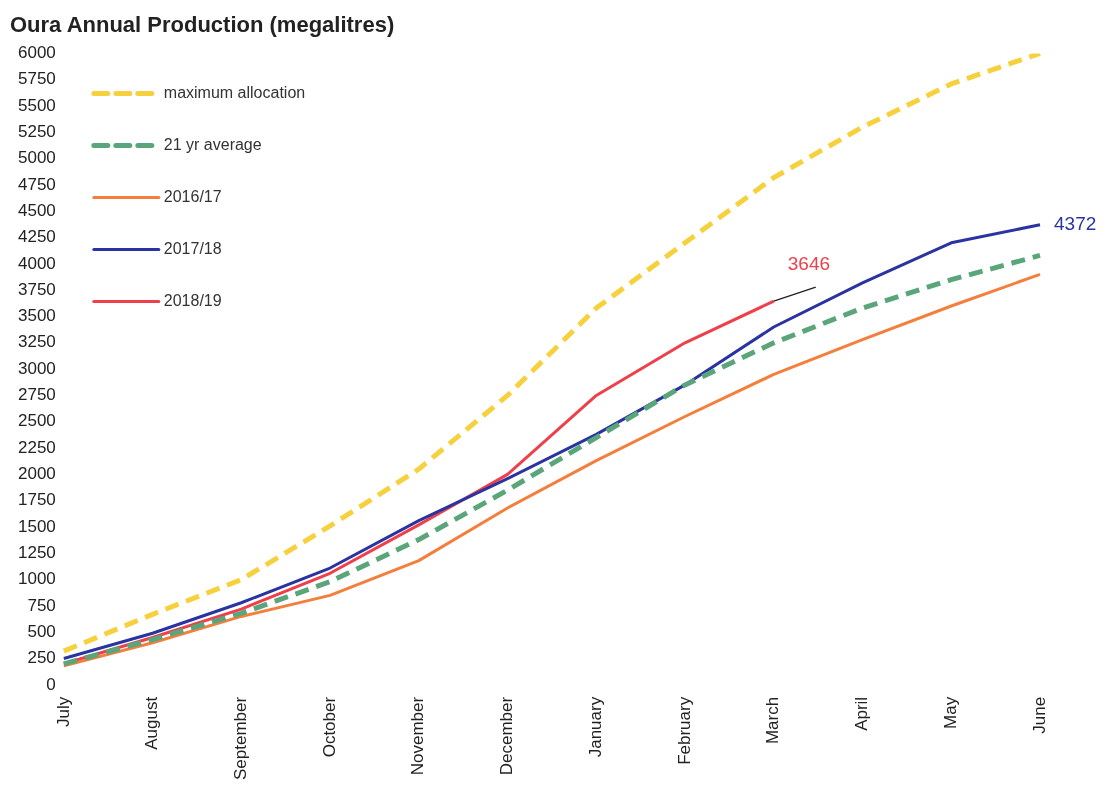 Image resolution: width=1115 pixels, height=797 pixels. What do you see at coordinates (36, 526) in the screenshot?
I see `y-tick-label: 1500` at bounding box center [36, 526].